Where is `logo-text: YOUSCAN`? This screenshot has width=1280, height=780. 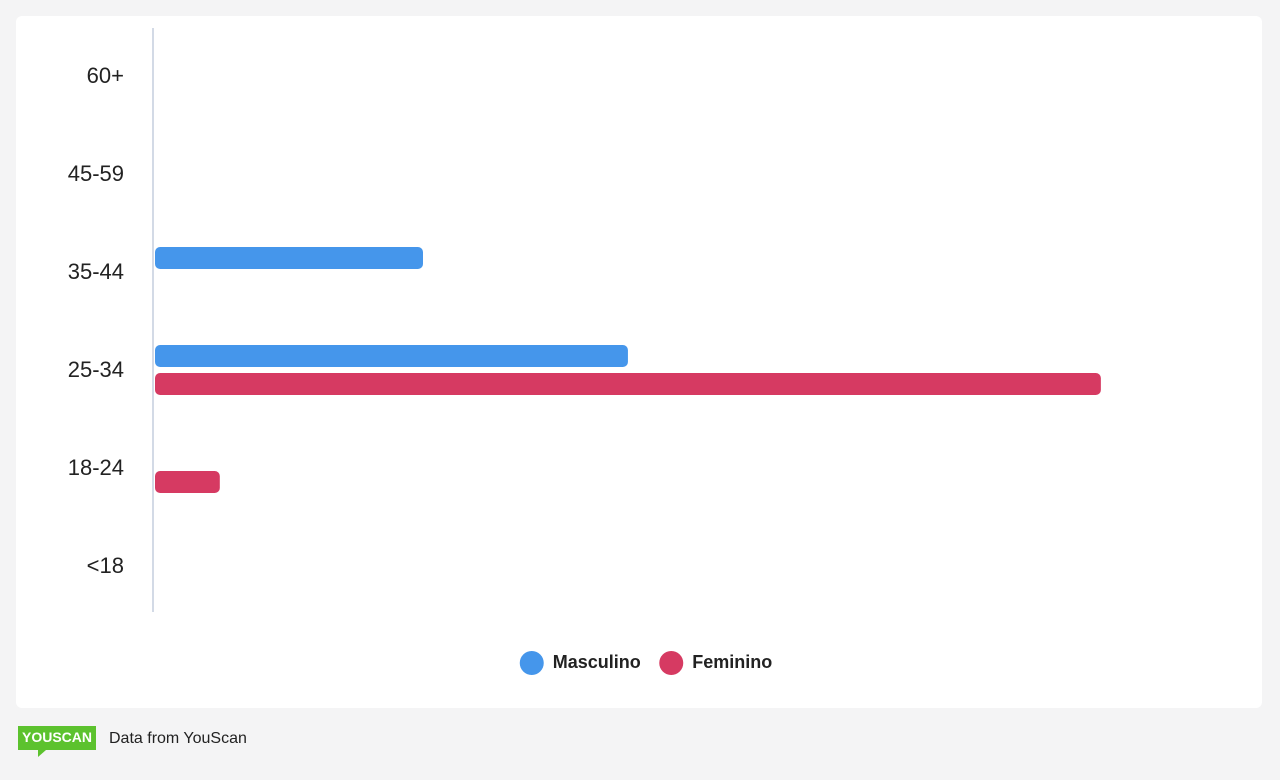
logo-text: YOUSCAN is located at coordinates (57, 737).